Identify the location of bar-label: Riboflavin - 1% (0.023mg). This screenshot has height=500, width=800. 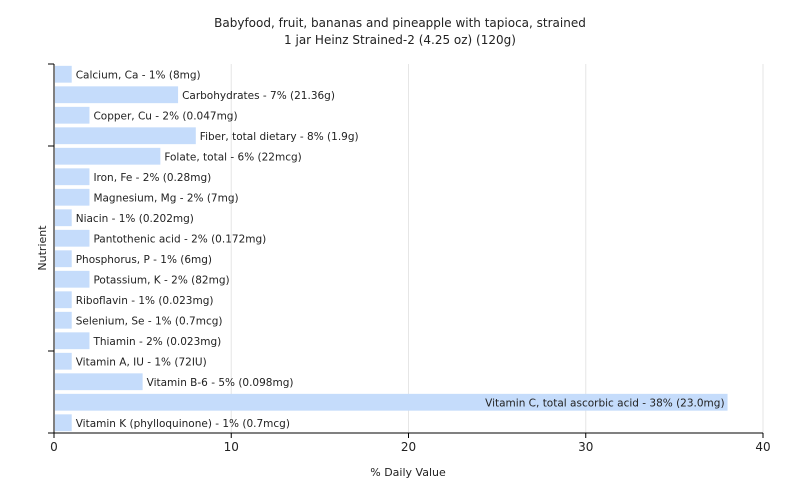
(145, 301).